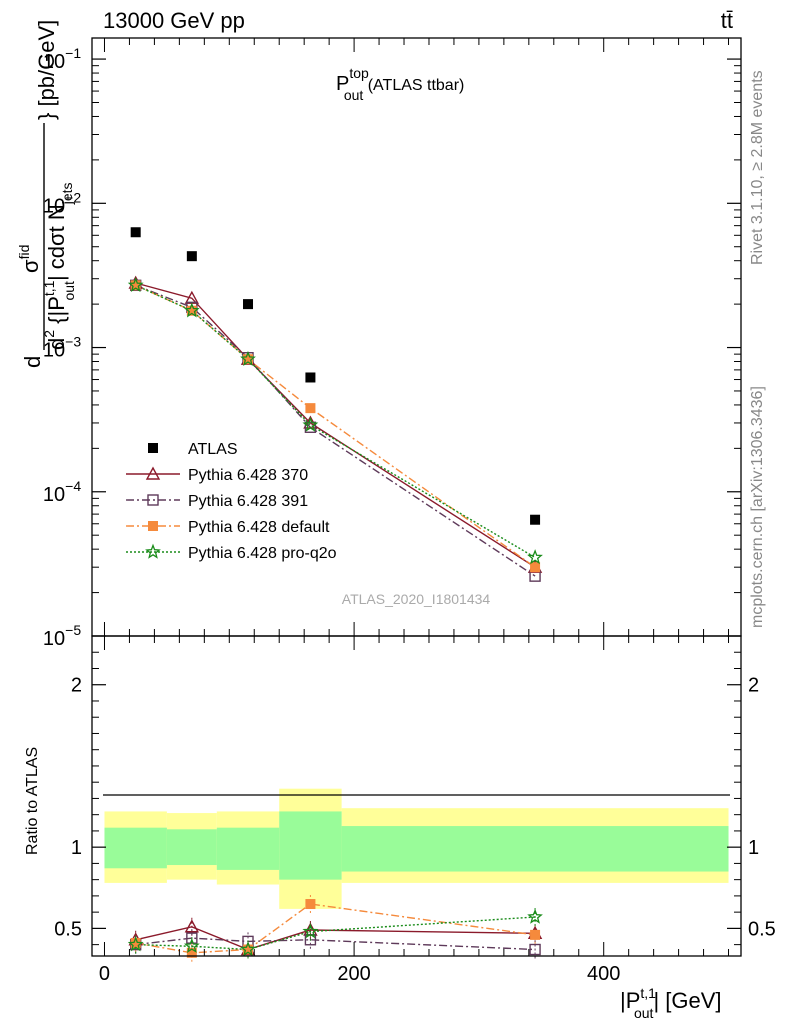 Image resolution: width=786 pixels, height=1024 pixels. What do you see at coordinates (248, 475) in the screenshot?
I see `legend-label: Pythia 6.428 370` at bounding box center [248, 475].